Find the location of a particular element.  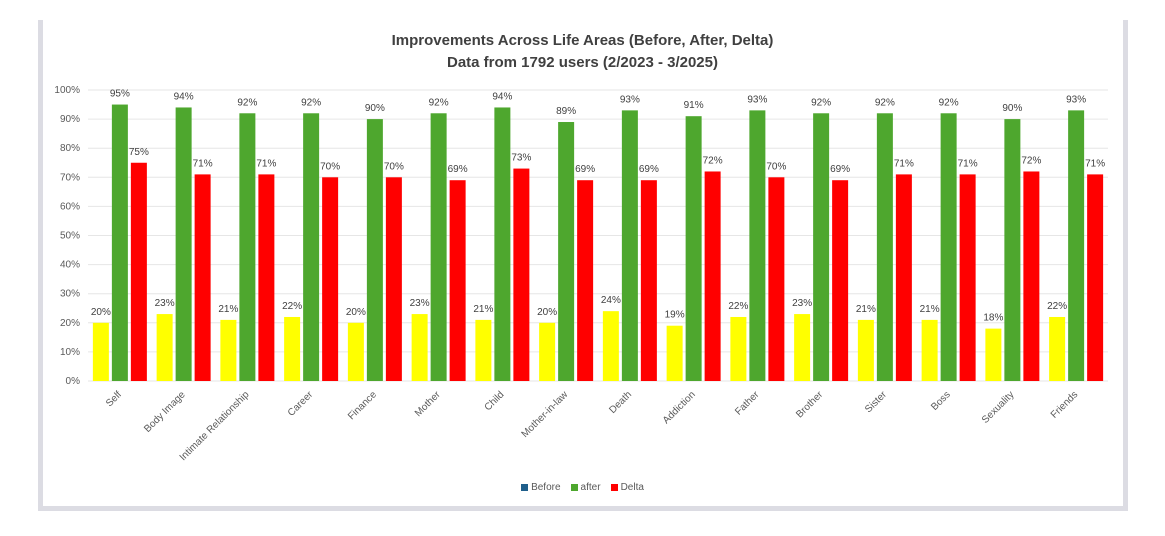

bar-before-child is located at coordinates (483, 350).